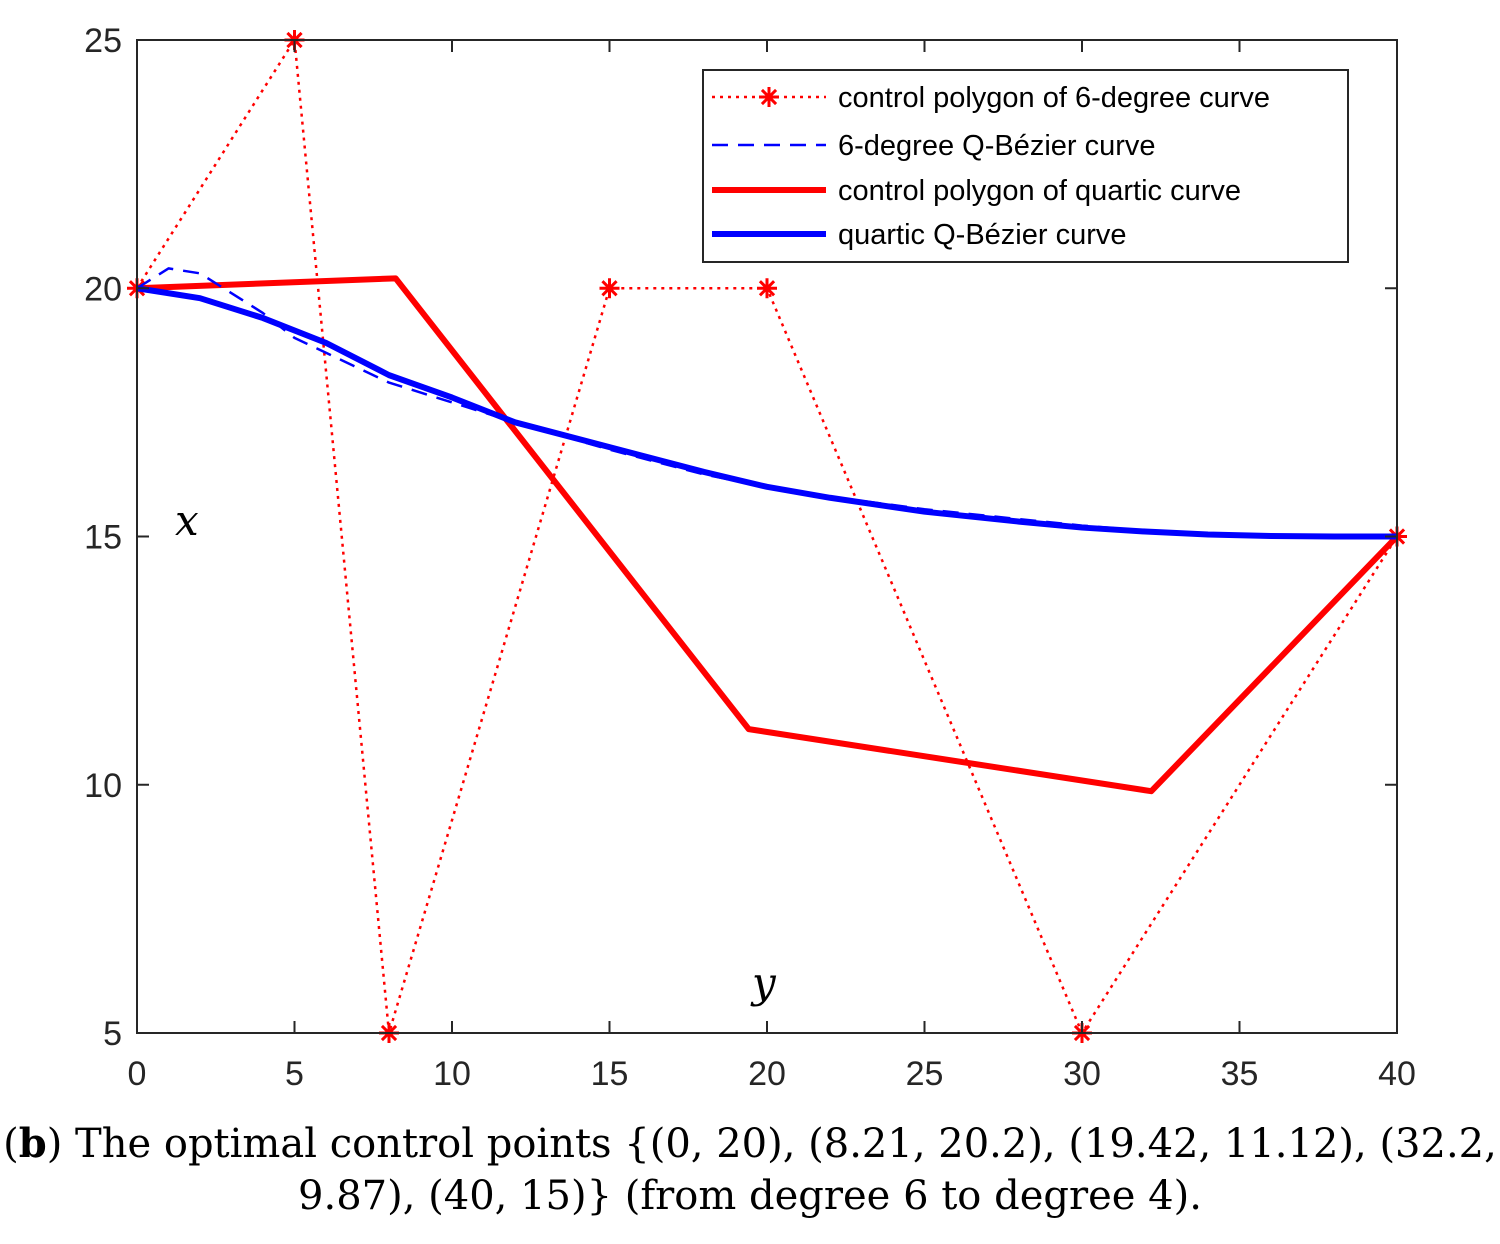  I want to click on x-tick-label: 30, so click(1082, 1074).